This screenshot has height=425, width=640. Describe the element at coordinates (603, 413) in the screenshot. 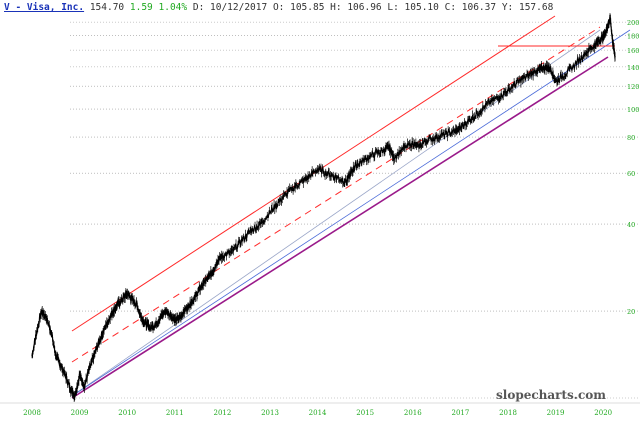

I see `x-tick-label: 2020` at that location.